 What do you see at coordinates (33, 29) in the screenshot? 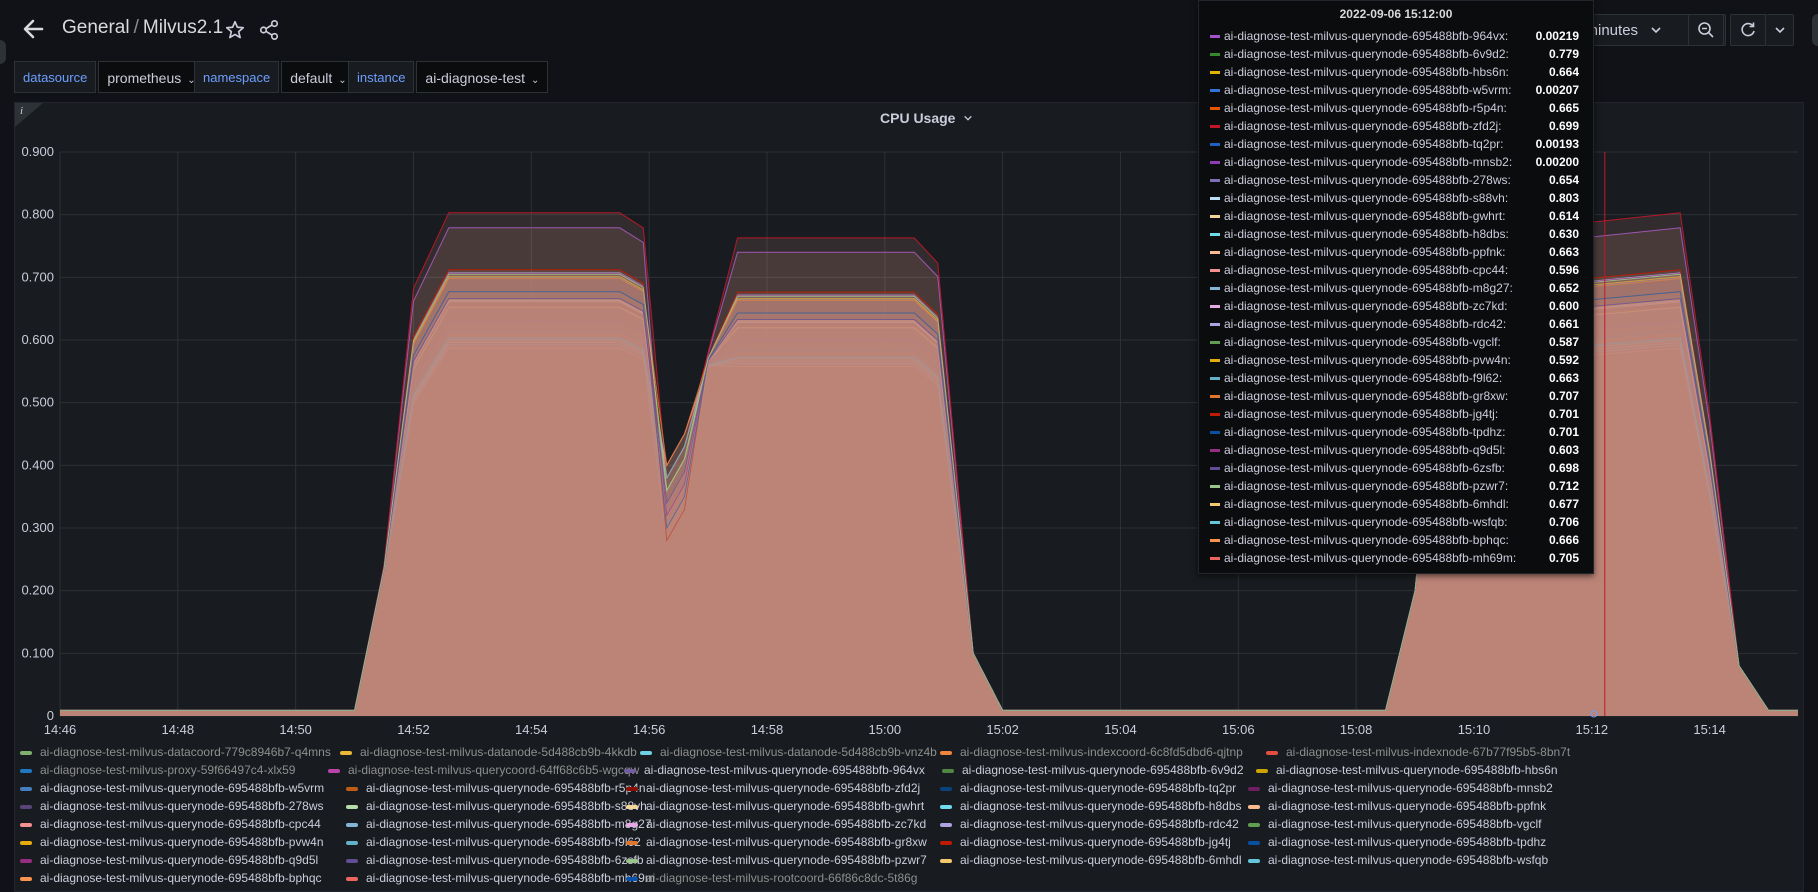
I see `arrow-left-icon` at bounding box center [33, 29].